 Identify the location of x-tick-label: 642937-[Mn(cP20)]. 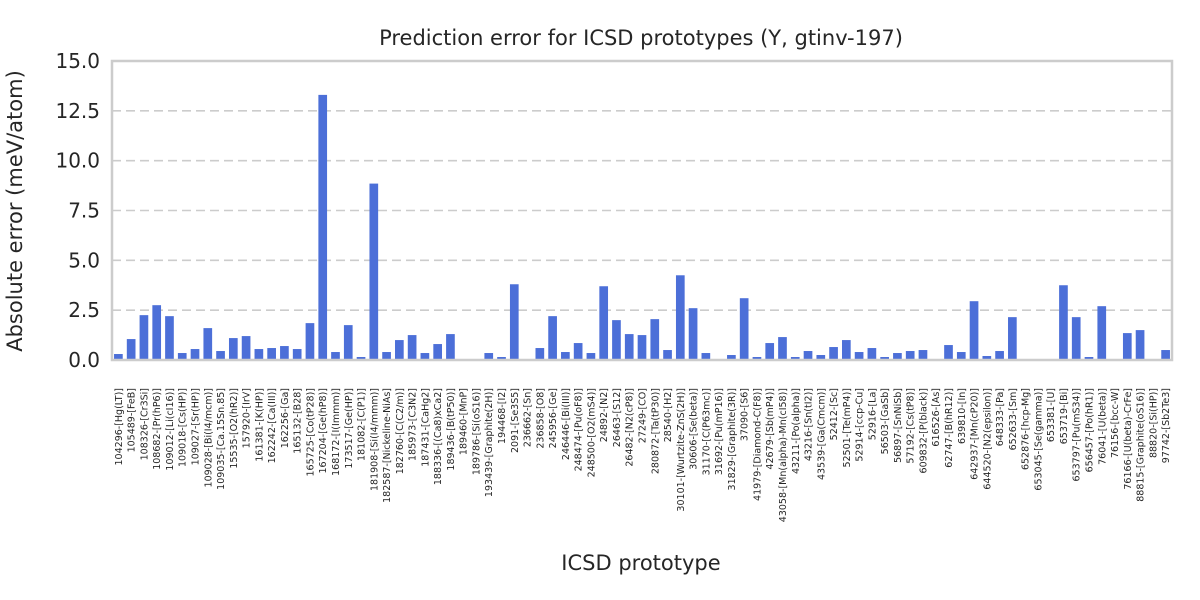
(975, 434).